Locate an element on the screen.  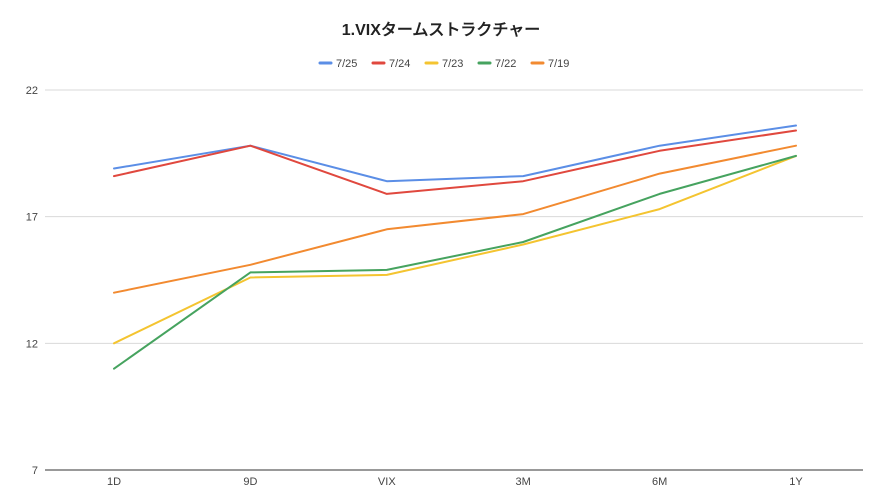
legend-item: 7/24 is located at coordinates (390, 64).